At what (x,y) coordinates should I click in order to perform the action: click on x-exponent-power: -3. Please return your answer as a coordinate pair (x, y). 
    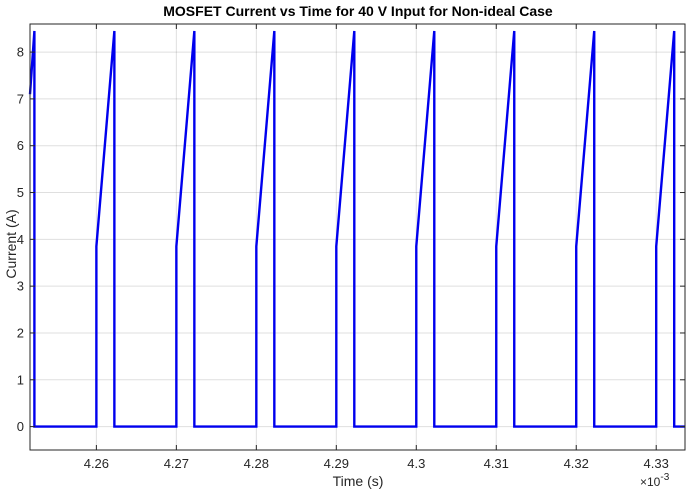
    Looking at the image, I should click on (664, 477).